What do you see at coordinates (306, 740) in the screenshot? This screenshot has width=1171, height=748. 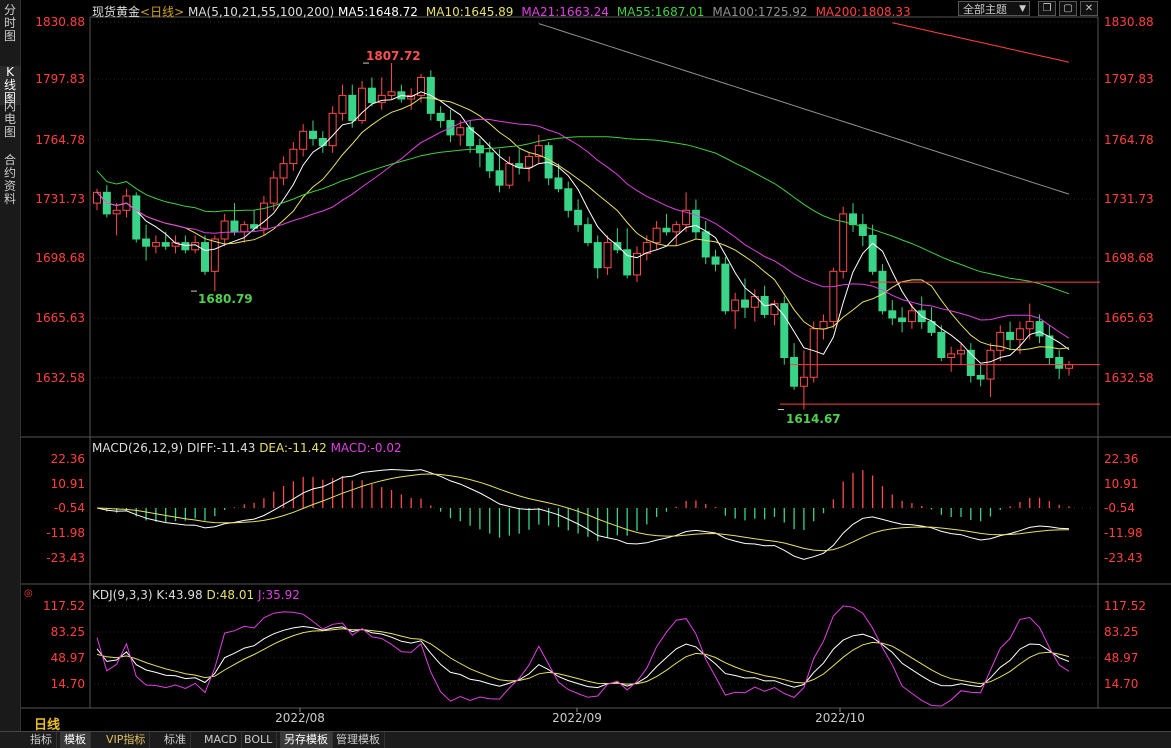 I see `bottom-tab-6: 另存模板` at bounding box center [306, 740].